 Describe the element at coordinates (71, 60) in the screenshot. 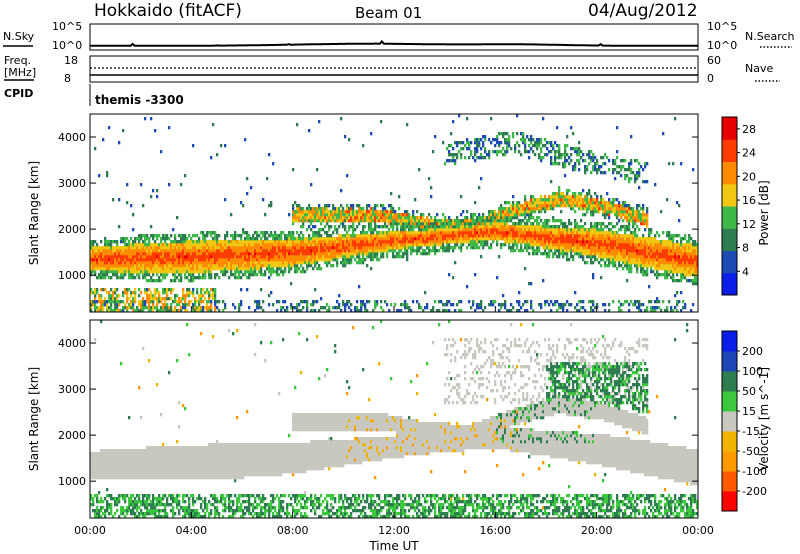

I see `freq-tick-top: 18` at that location.